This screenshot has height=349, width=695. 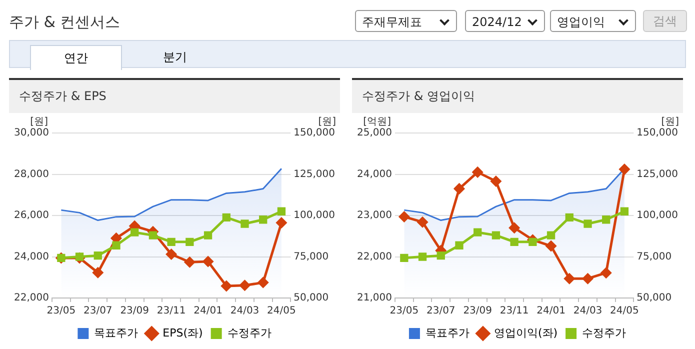 I want to click on y-axis-title: [원], so click(x=39, y=122).